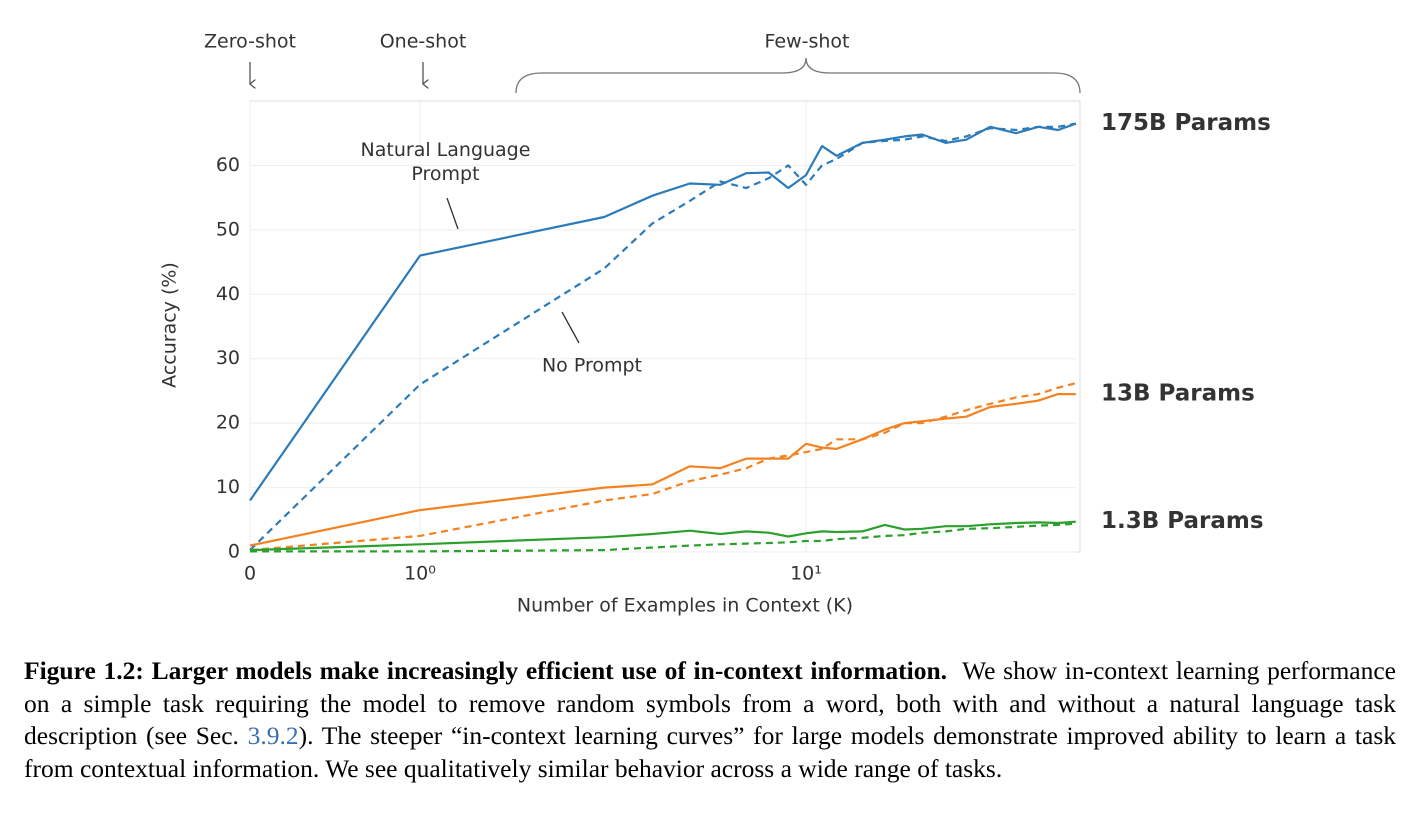 This screenshot has height=836, width=1410. Describe the element at coordinates (1182, 521) in the screenshot. I see `series-label: 1.3B Params` at that location.